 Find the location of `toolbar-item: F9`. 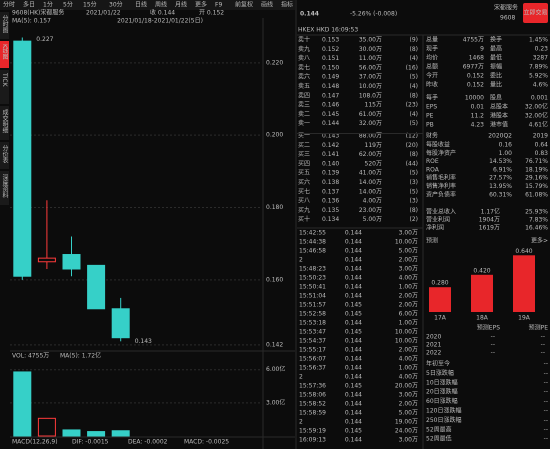

toolbar-item: F9 is located at coordinates (218, 5).